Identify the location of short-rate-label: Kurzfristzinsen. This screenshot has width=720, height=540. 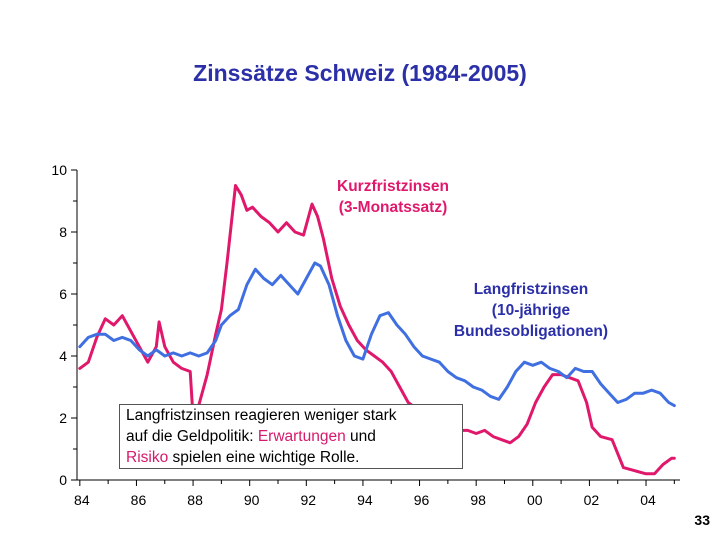
(393, 186).